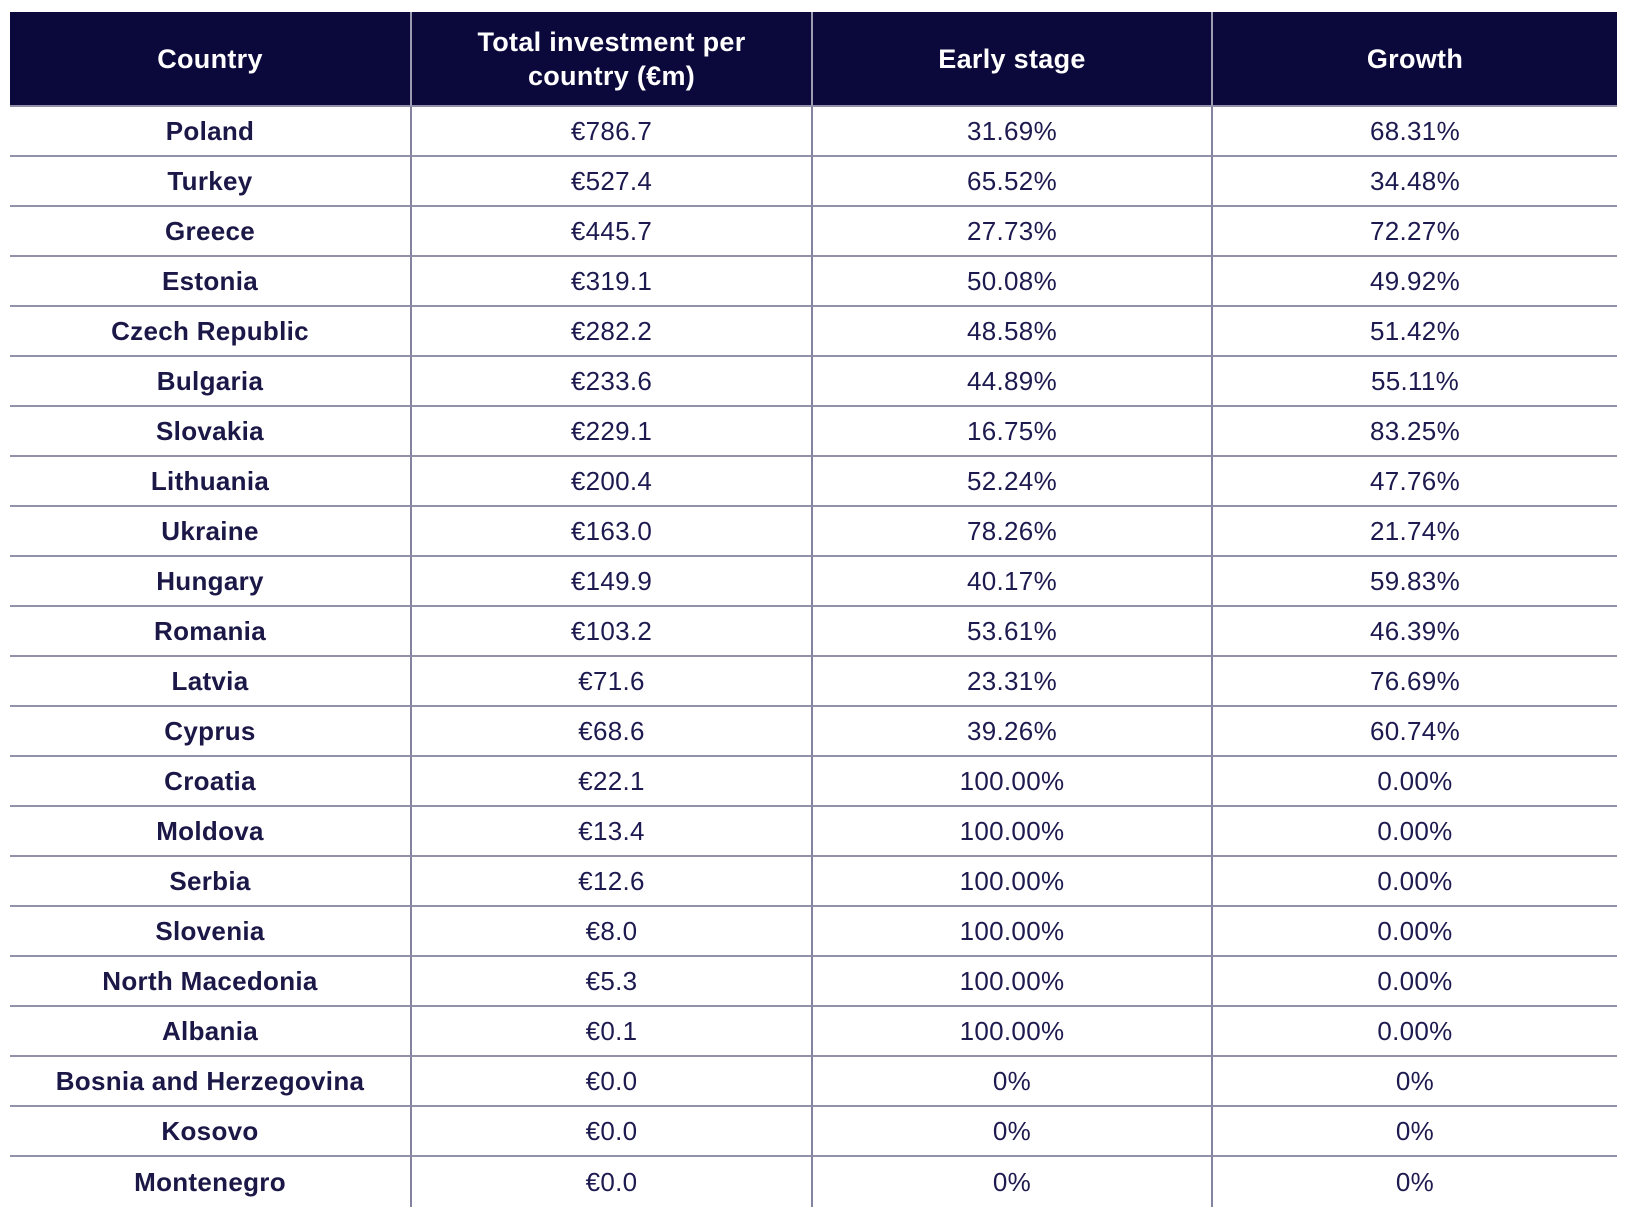 The width and height of the screenshot is (1634, 1216). What do you see at coordinates (813, 1032) in the screenshot?
I see `table-row: Albania €0.1 100.00% 0.00%` at bounding box center [813, 1032].